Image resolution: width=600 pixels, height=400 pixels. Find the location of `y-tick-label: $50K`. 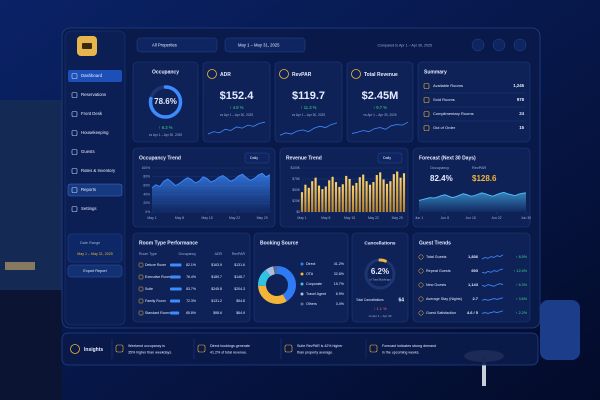

y-tick-label: $50K is located at coordinates (296, 190).